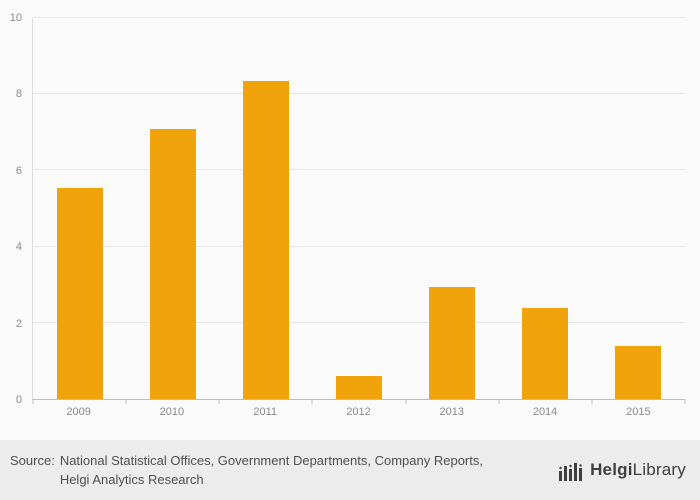  What do you see at coordinates (638, 372) in the screenshot?
I see `bar-2015` at bounding box center [638, 372].